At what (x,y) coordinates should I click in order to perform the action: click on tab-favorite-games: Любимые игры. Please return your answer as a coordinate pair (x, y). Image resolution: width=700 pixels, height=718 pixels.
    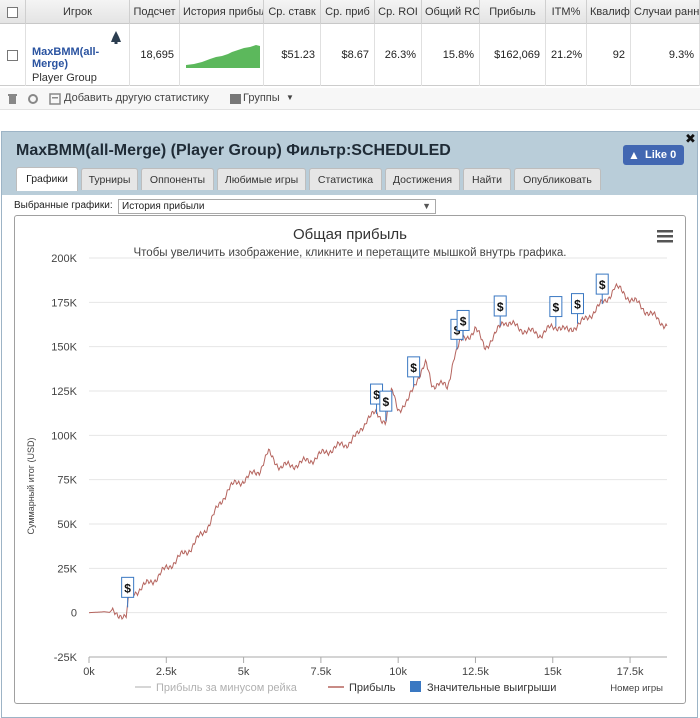
    Looking at the image, I should click on (261, 179).